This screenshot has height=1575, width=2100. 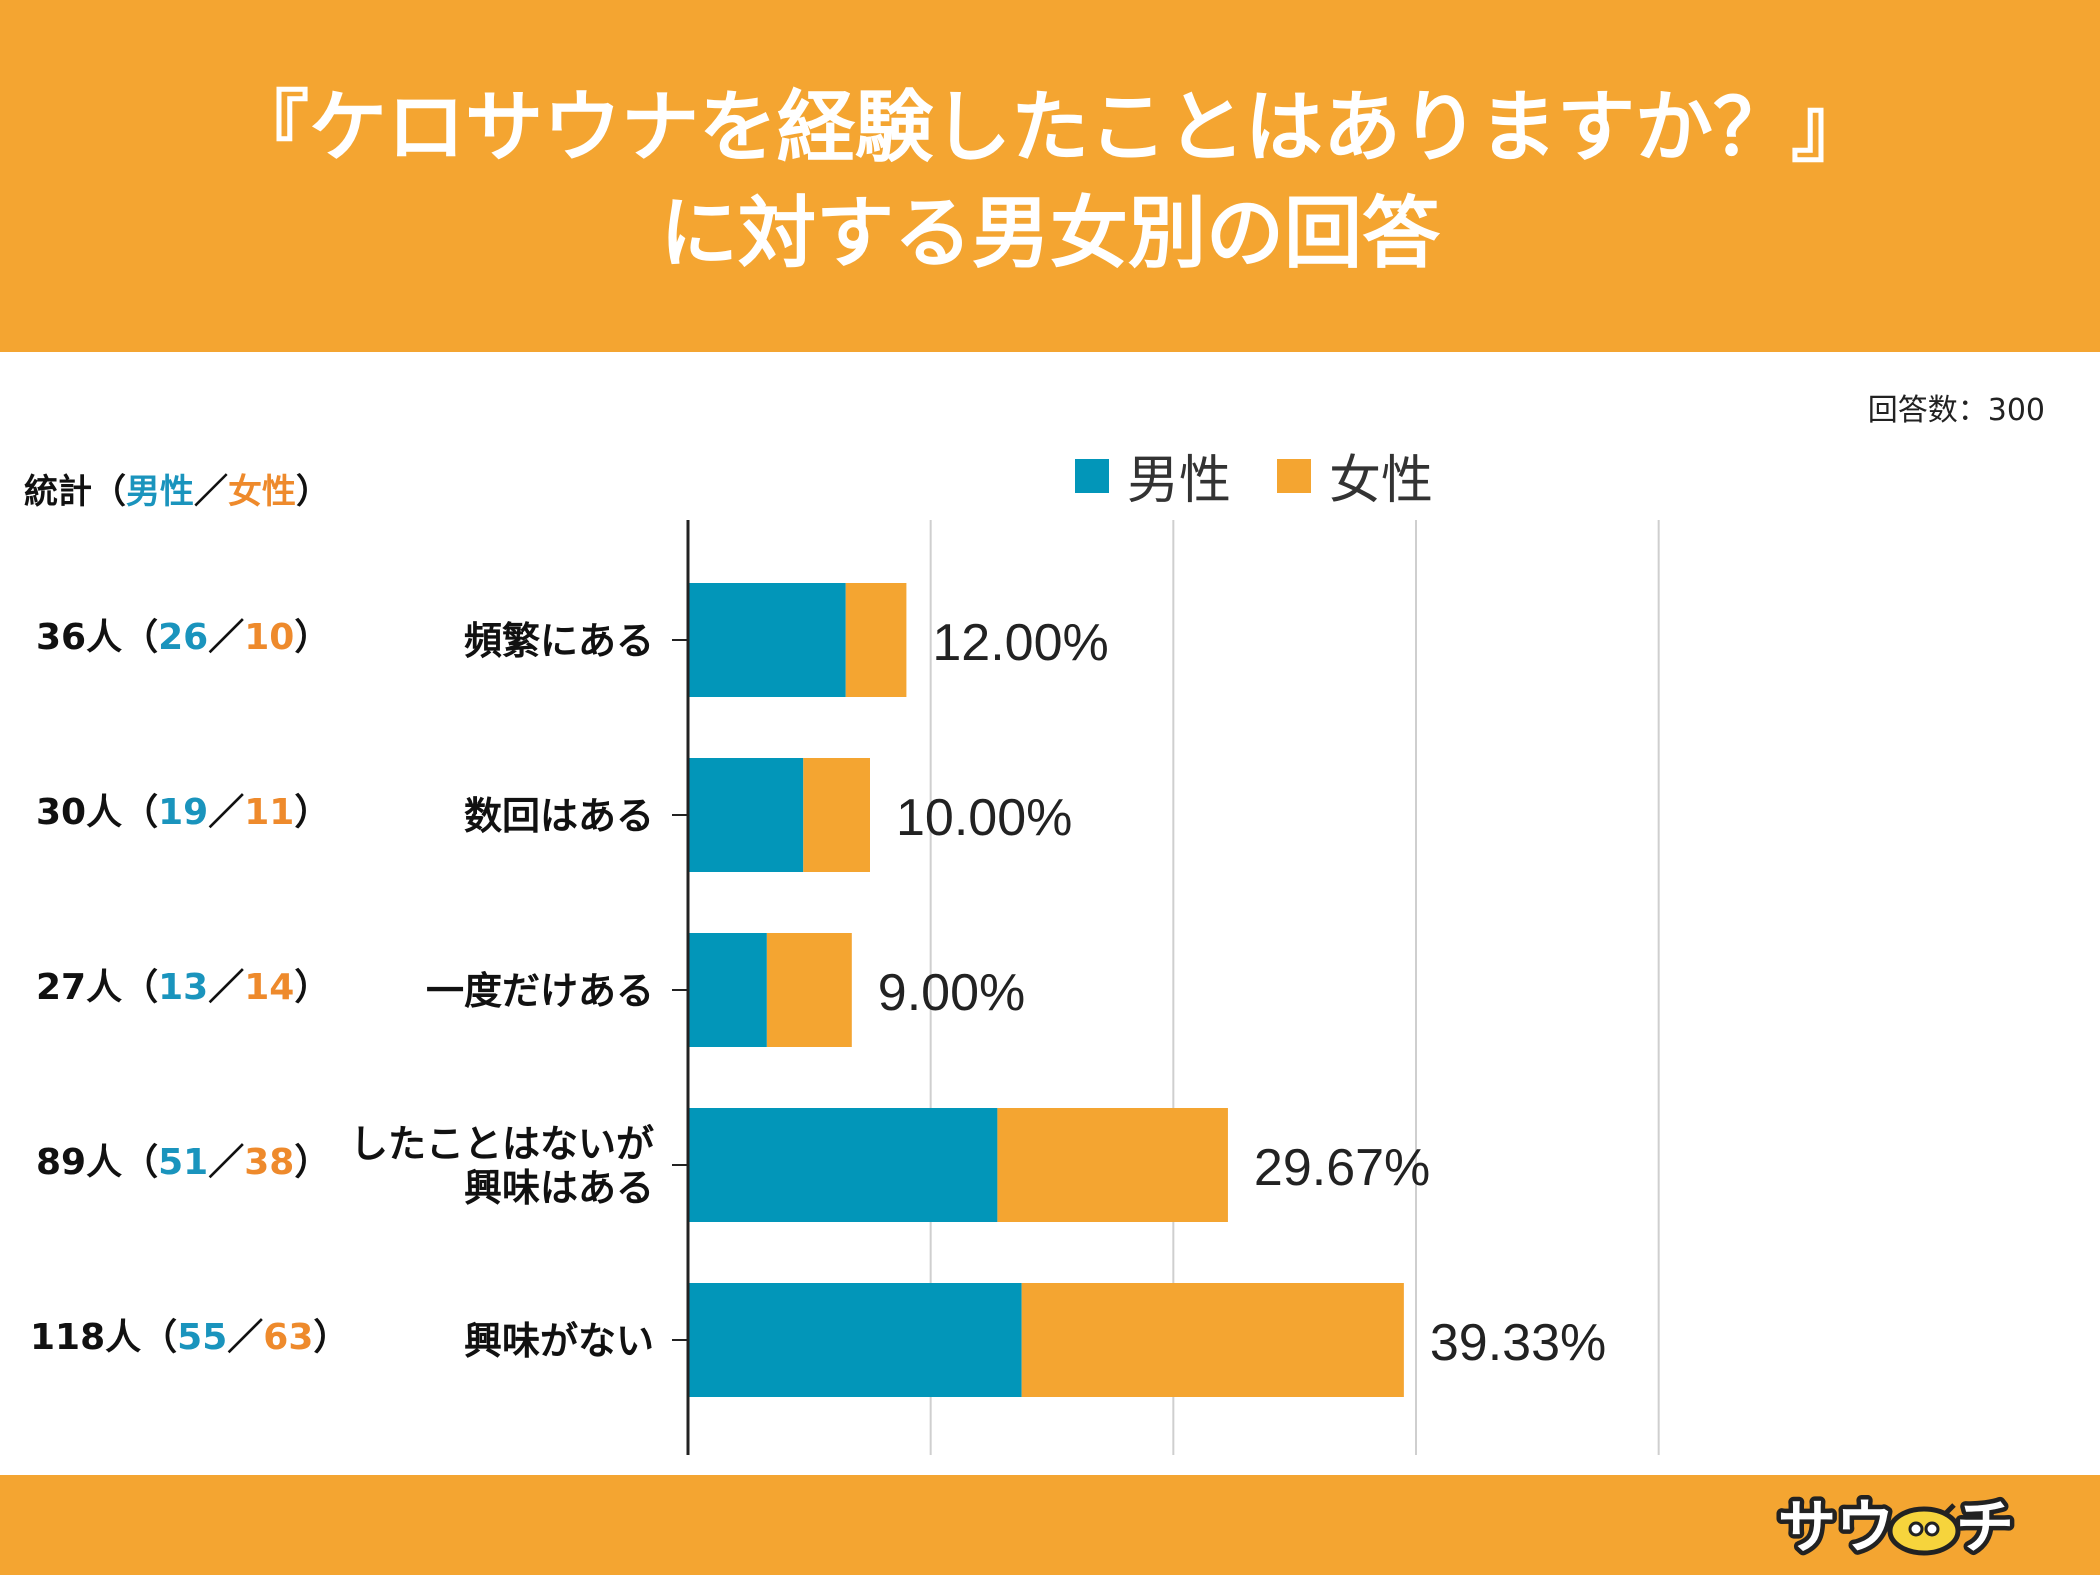 I want to click on stat-female: 63, so click(x=288, y=1337).